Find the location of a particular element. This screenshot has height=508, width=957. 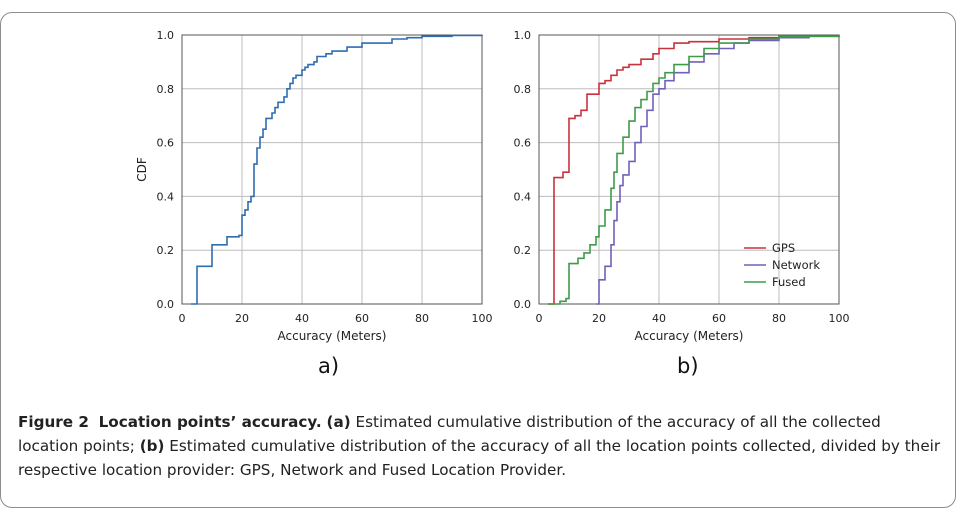

x-tick-label: 20 is located at coordinates (599, 318).